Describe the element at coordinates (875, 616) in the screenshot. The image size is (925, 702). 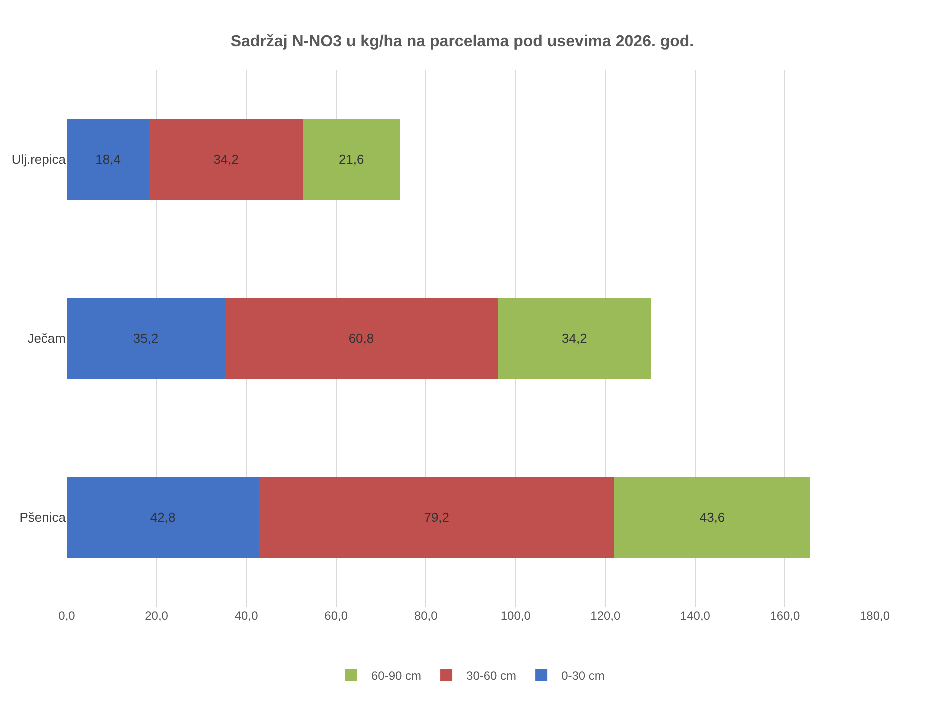
I see `x-tick-label: 180,0` at that location.